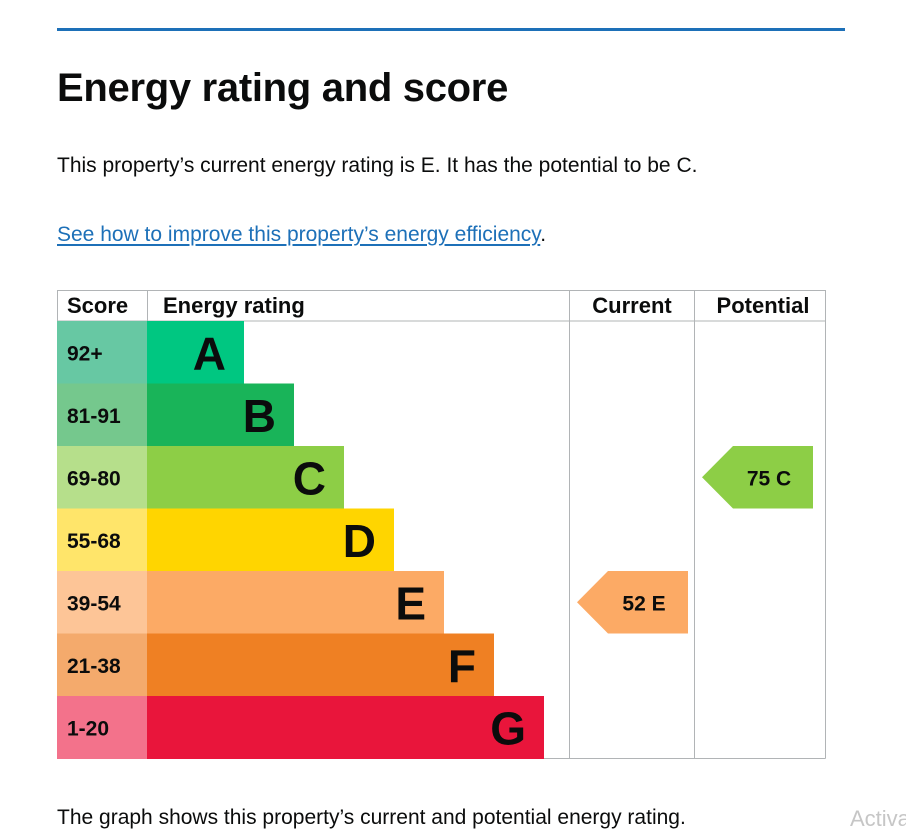 The height and width of the screenshot is (837, 906). What do you see at coordinates (270, 540) in the screenshot?
I see `rating-bar-d` at bounding box center [270, 540].